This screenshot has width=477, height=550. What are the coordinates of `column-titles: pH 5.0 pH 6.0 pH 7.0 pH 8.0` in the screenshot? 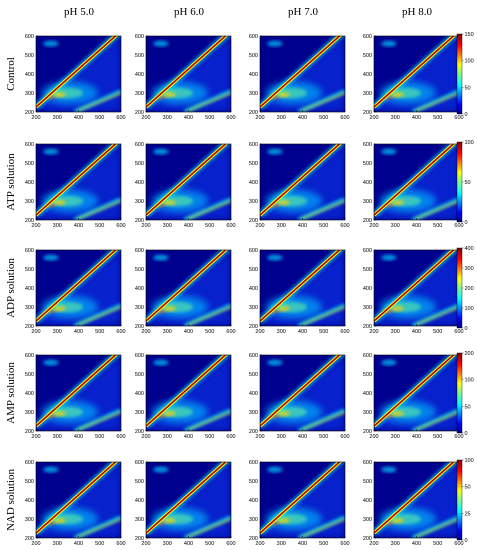 It's located at (248, 12).